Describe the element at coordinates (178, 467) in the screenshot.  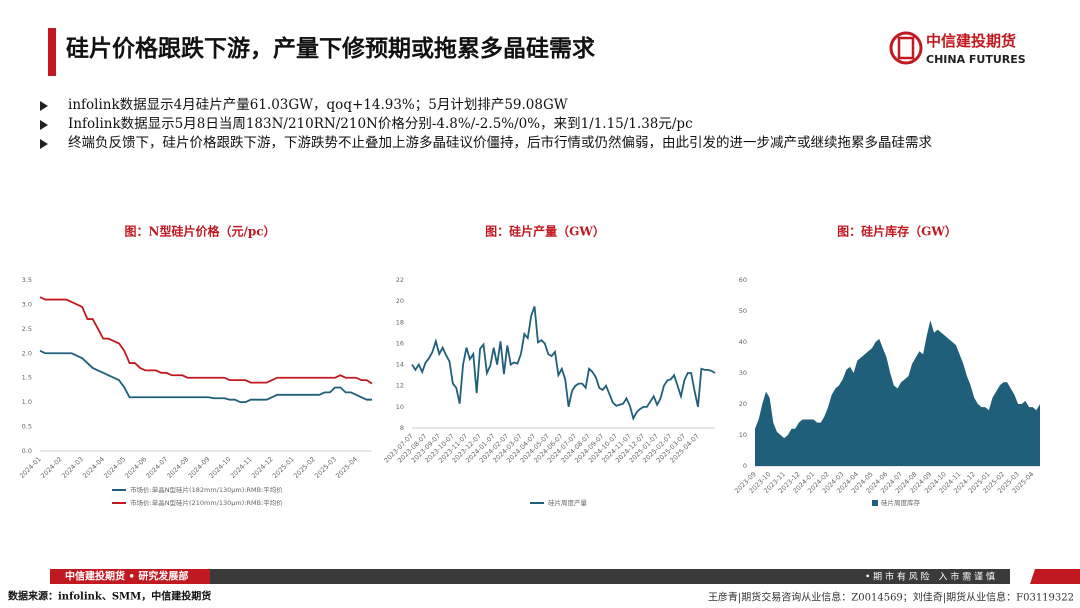
I see `x-tick-label: 2024-08` at that location.